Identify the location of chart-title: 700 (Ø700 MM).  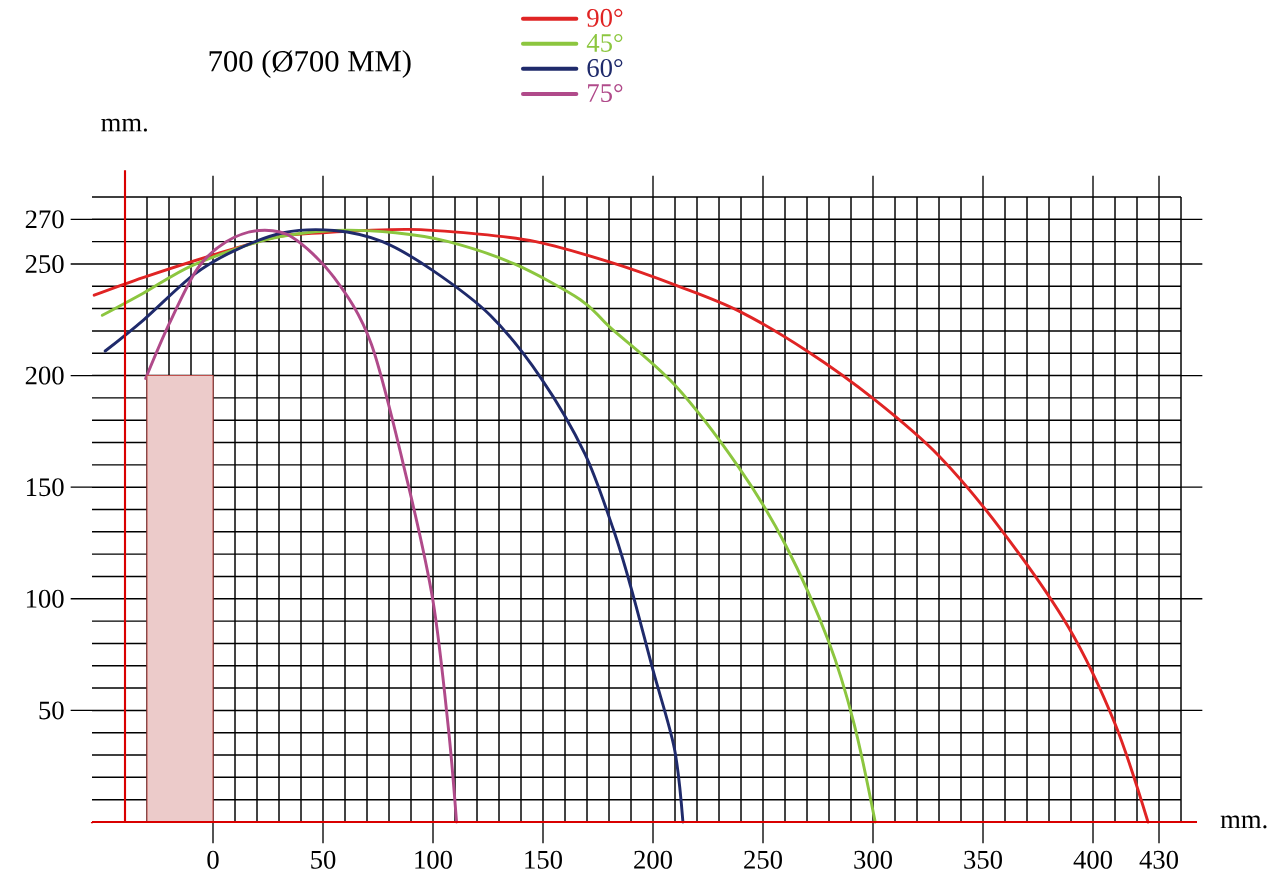
(310, 64).